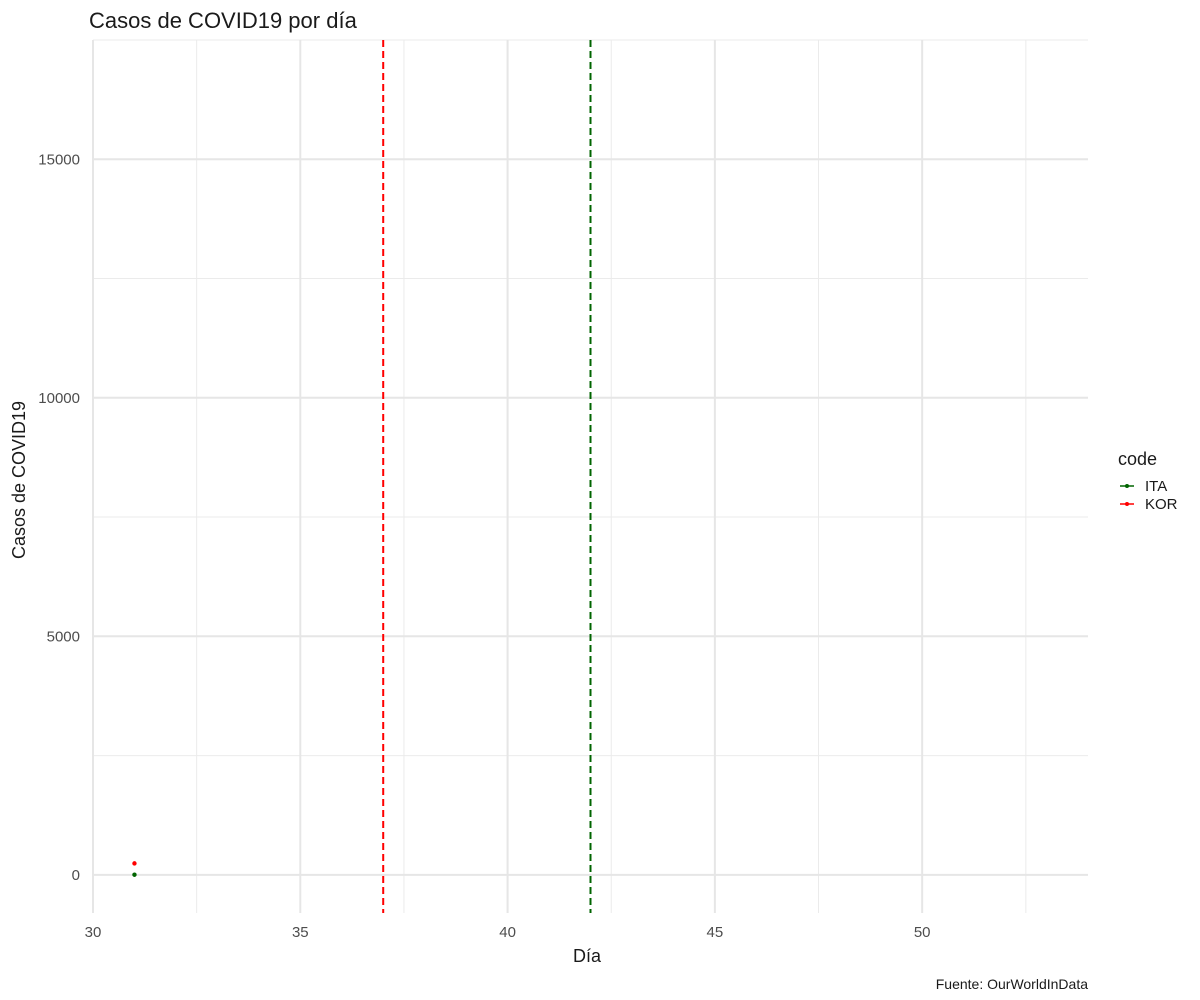  What do you see at coordinates (93, 932) in the screenshot?
I see `x-tick-label: 30` at bounding box center [93, 932].